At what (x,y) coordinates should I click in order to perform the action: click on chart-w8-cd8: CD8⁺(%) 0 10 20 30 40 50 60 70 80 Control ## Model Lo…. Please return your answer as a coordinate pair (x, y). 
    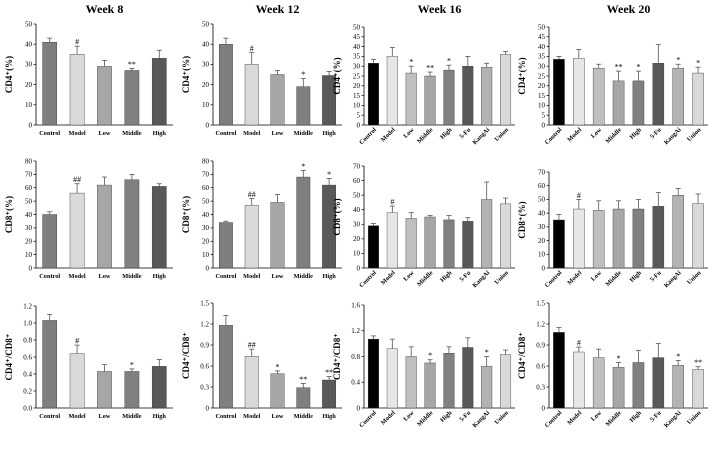
    Looking at the image, I should click on (88, 218).